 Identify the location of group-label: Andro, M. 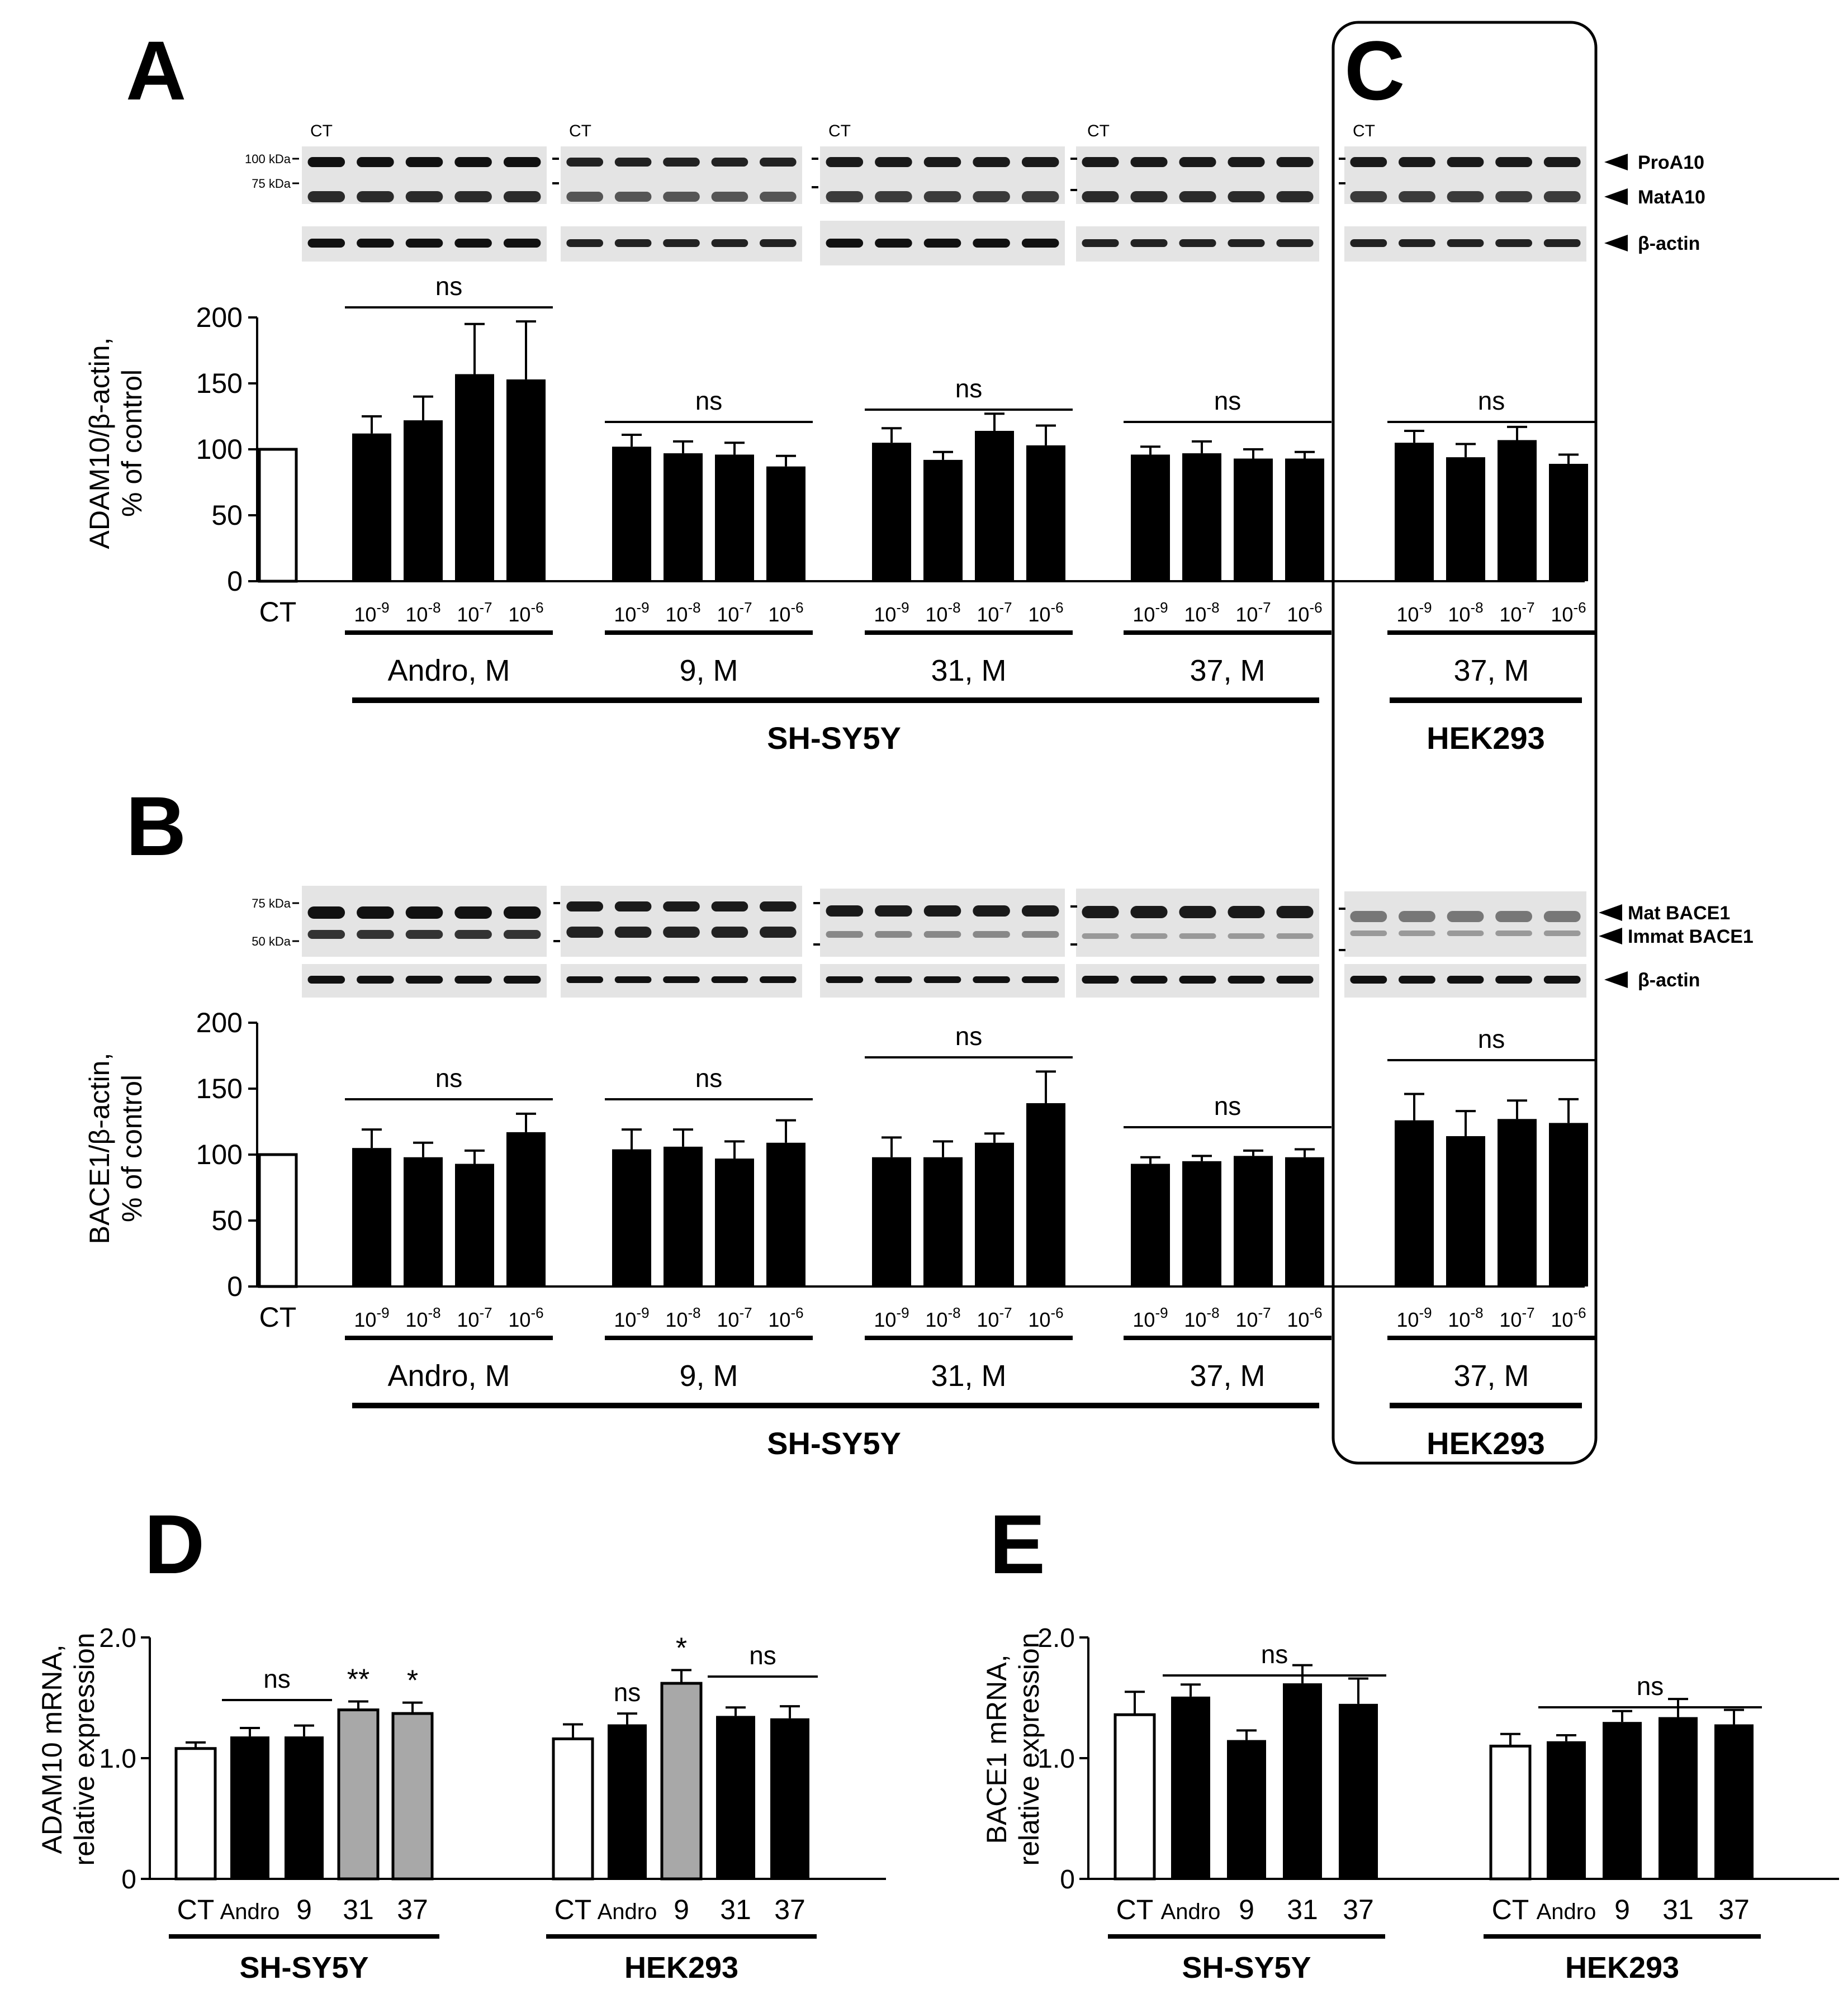
(448, 1376).